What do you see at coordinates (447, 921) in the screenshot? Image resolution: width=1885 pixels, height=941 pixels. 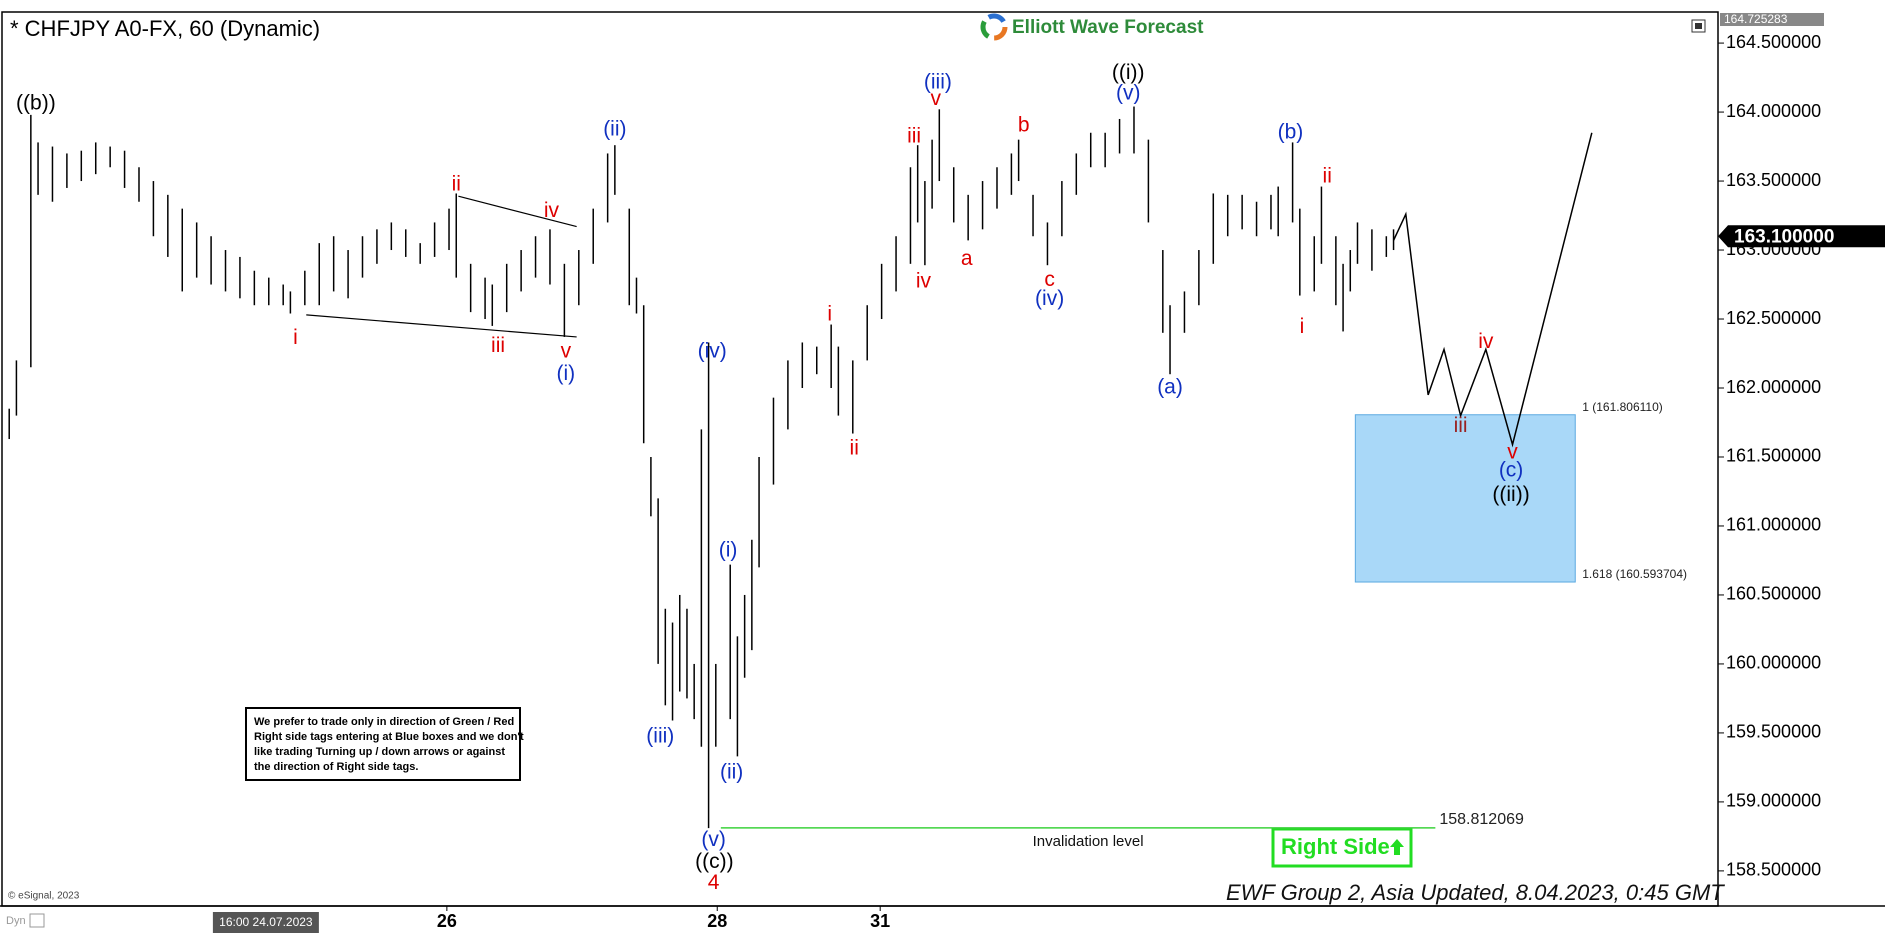 I see `x-tick-label: 26` at bounding box center [447, 921].